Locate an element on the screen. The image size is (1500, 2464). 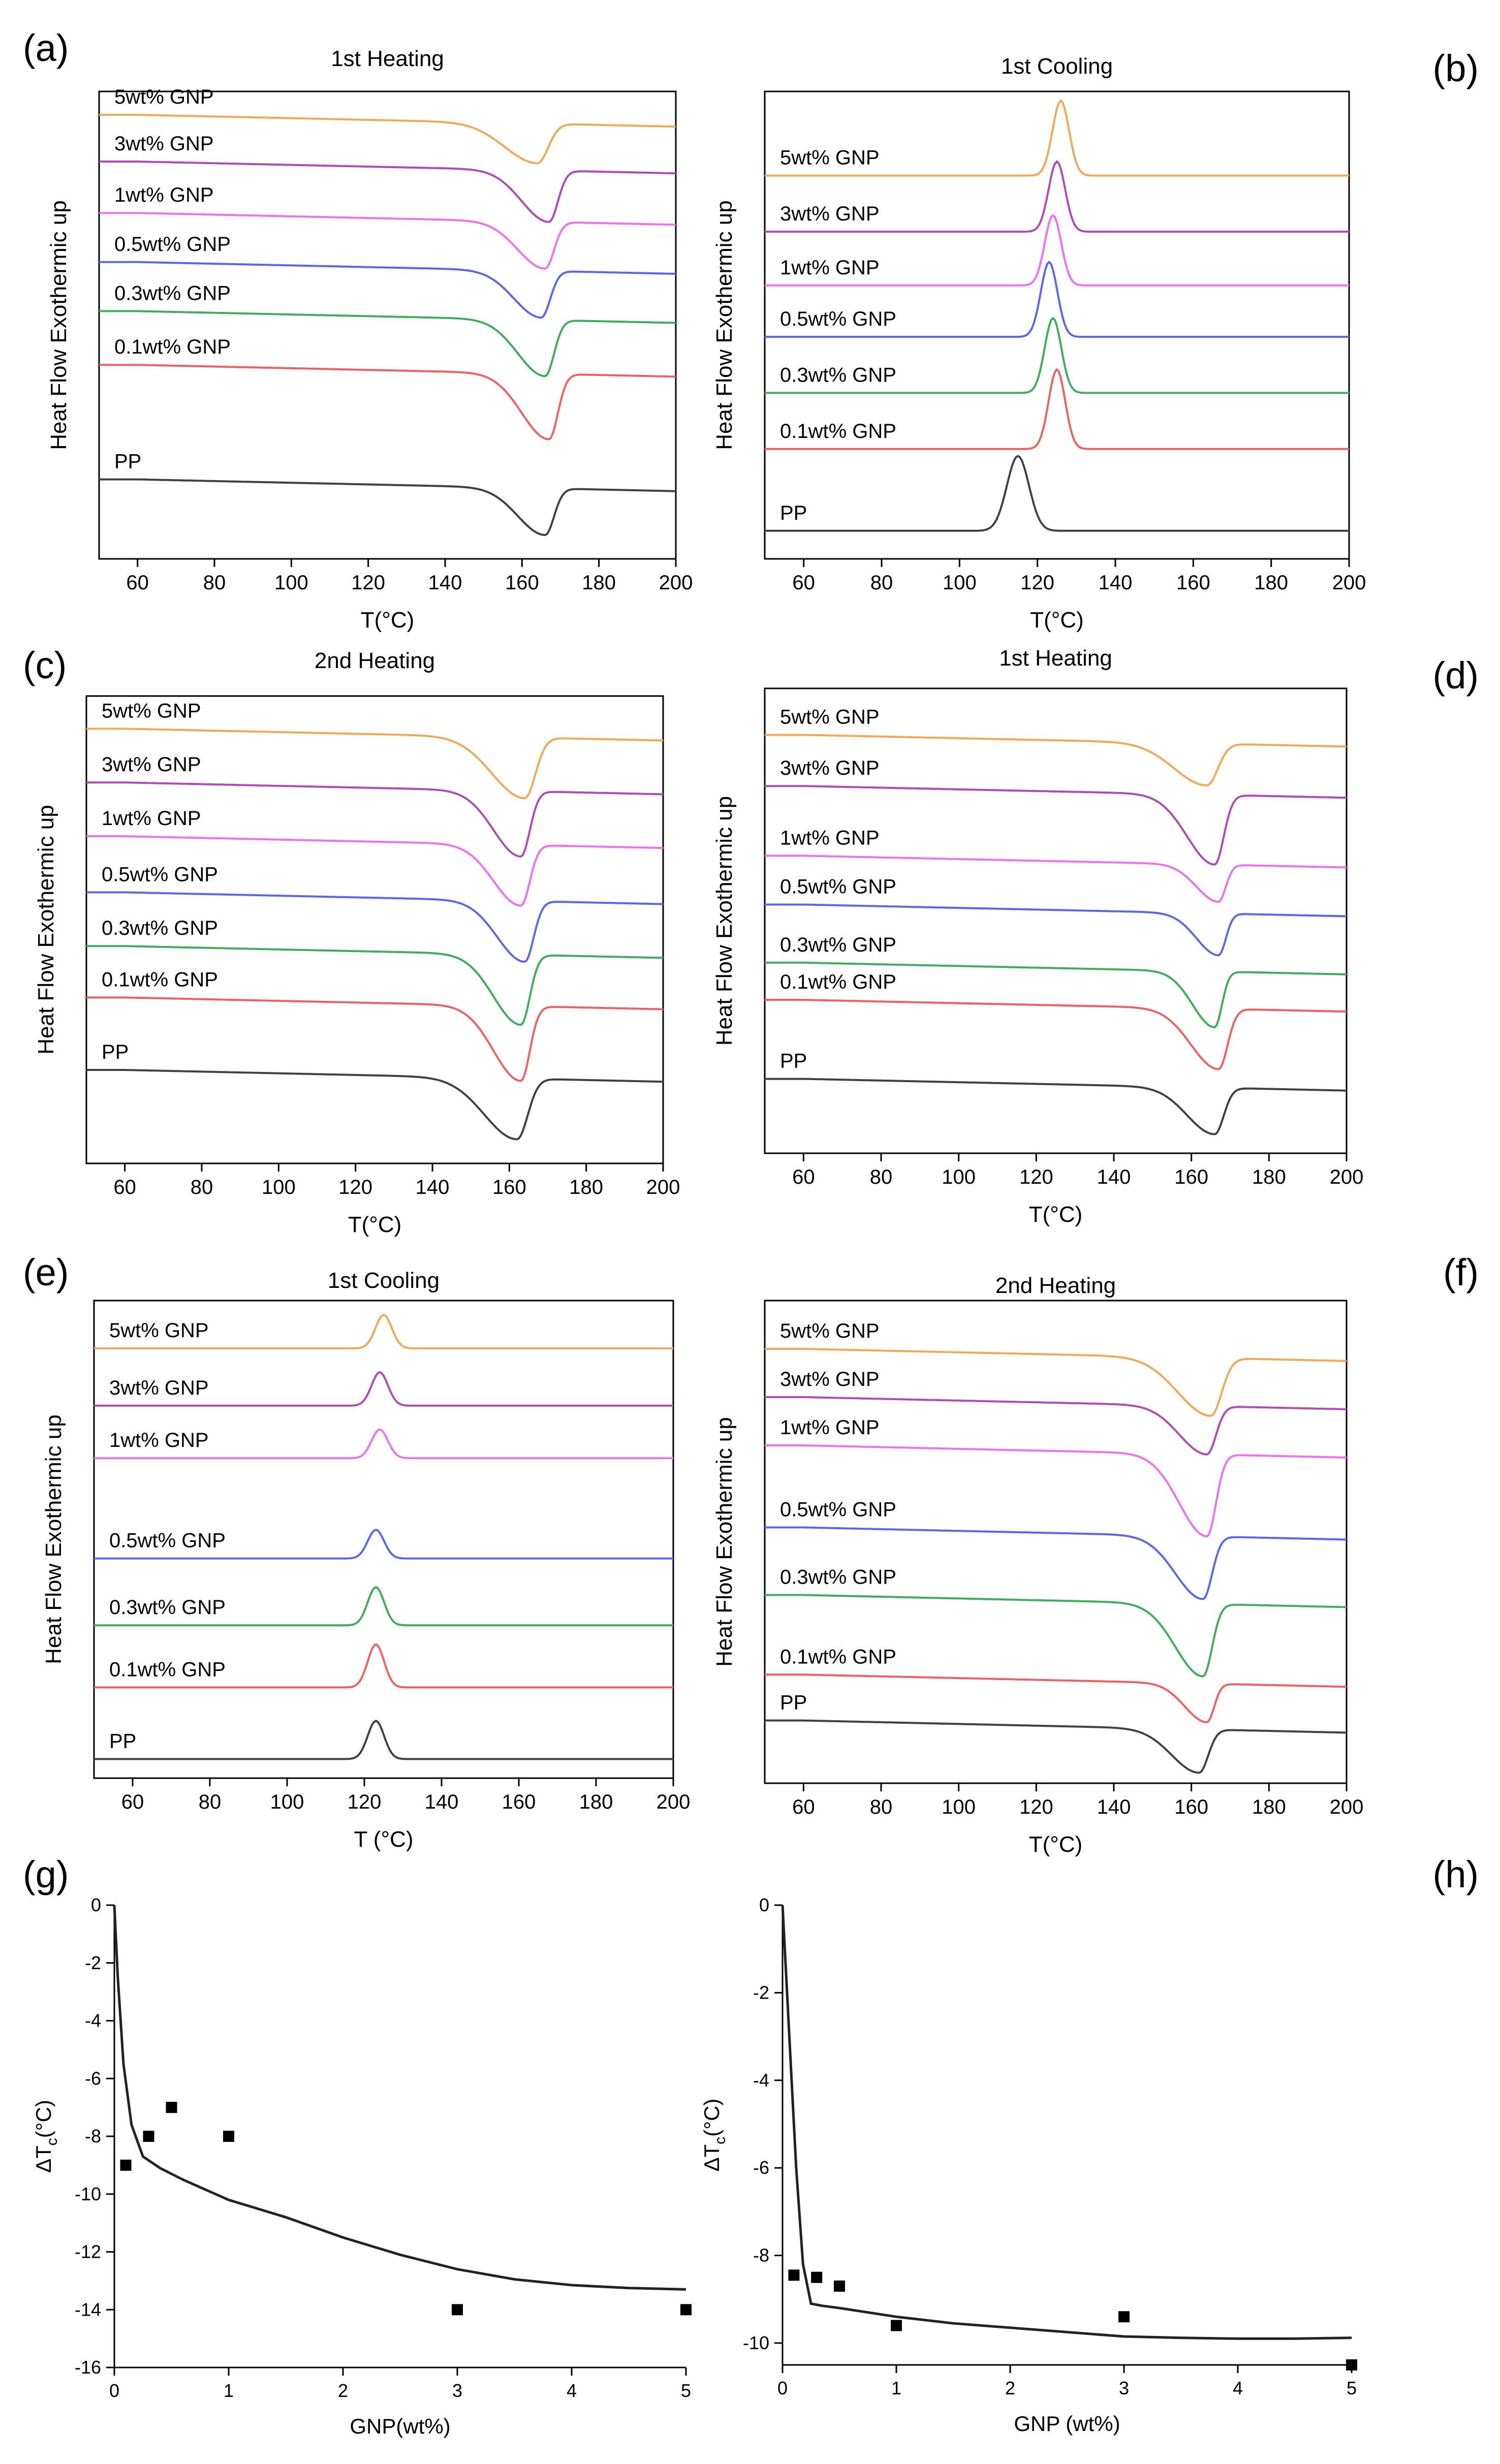
chart-title: 1st Heating is located at coordinates (388, 59).